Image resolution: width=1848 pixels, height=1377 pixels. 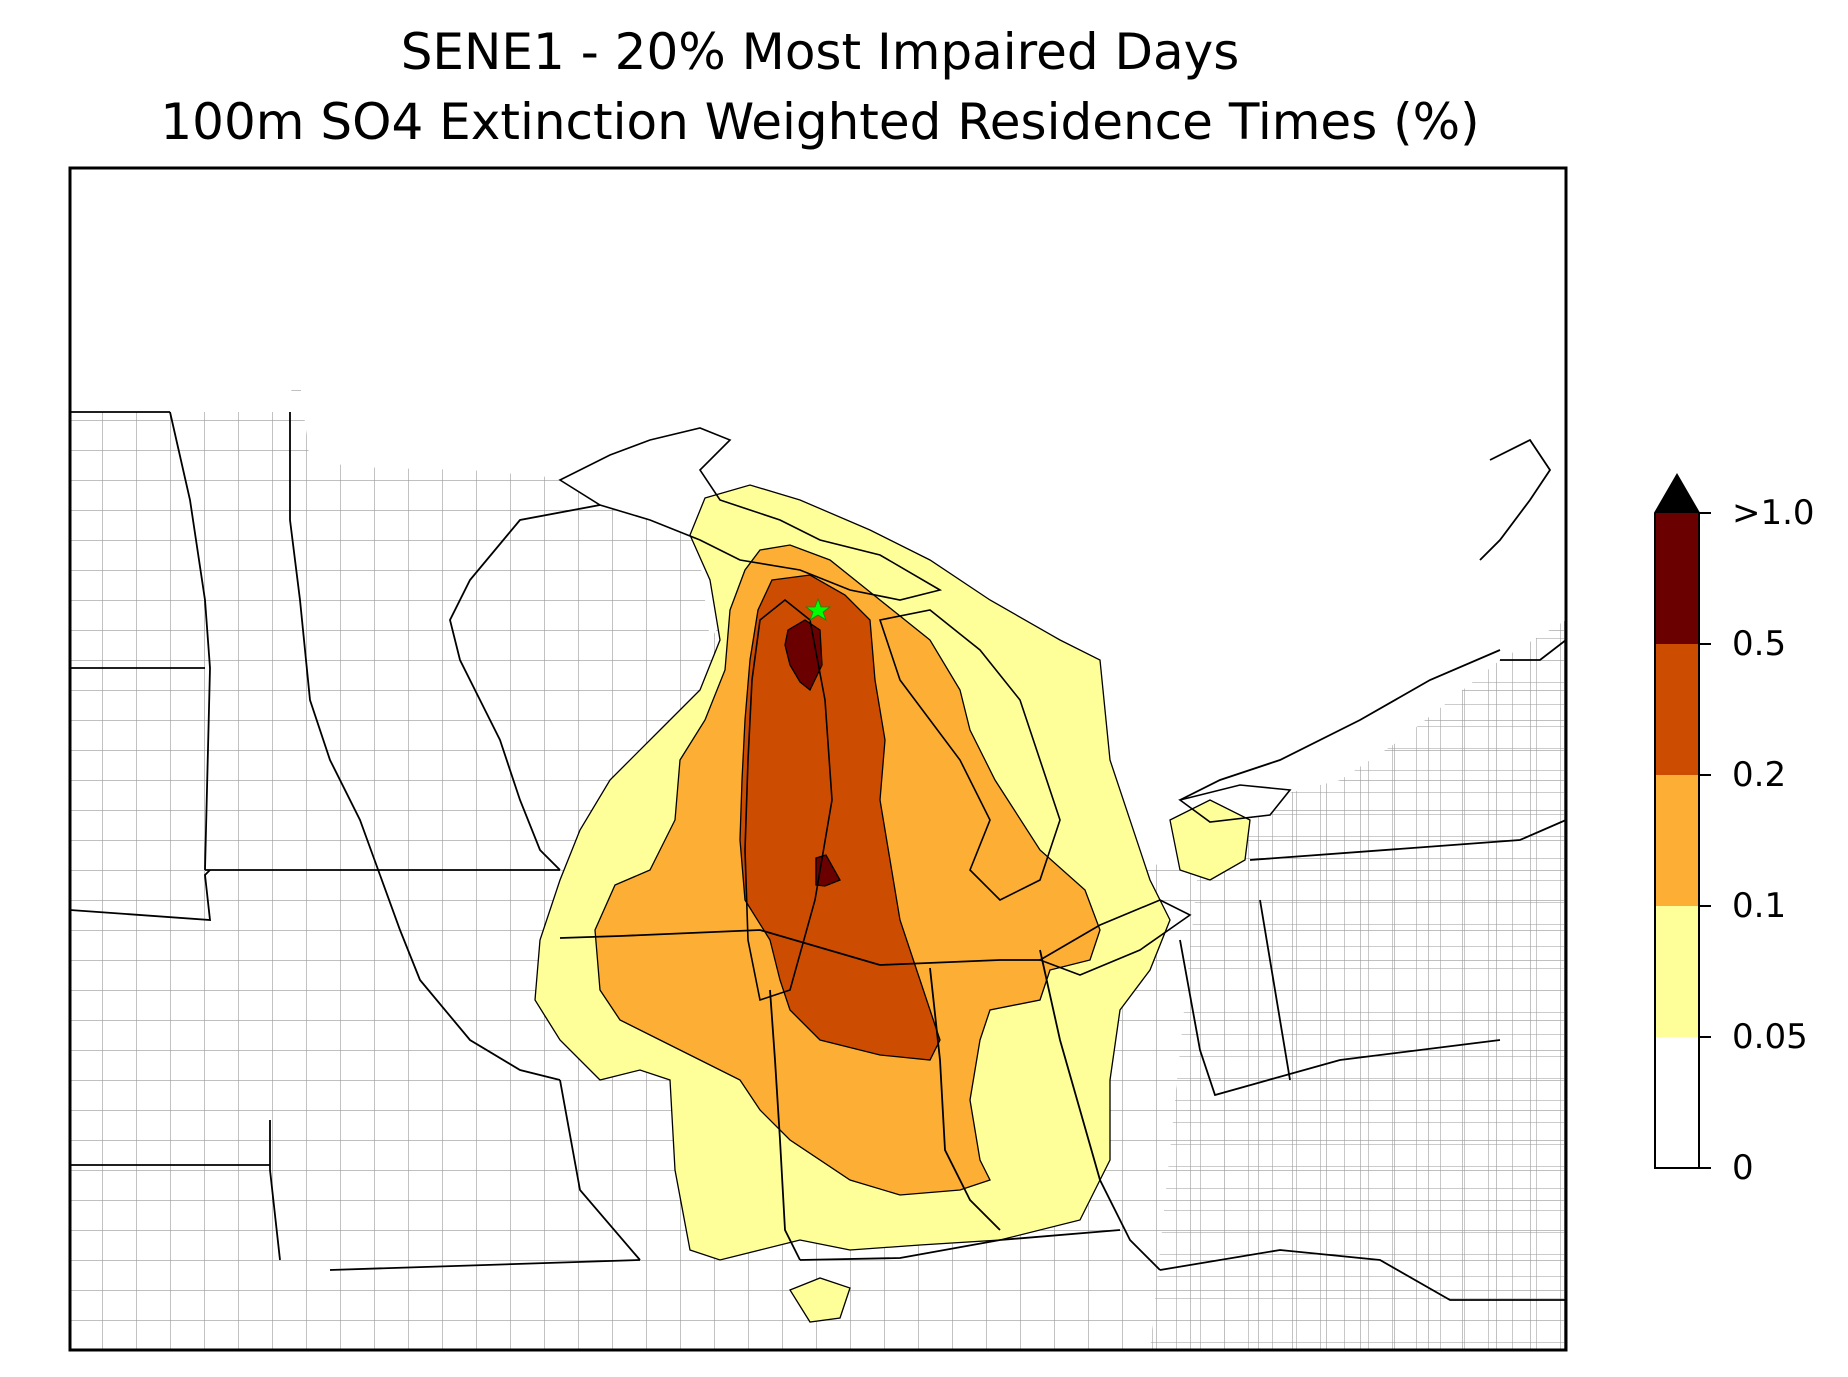 I want to click on colorbar-outline, so click(x=1677, y=821).